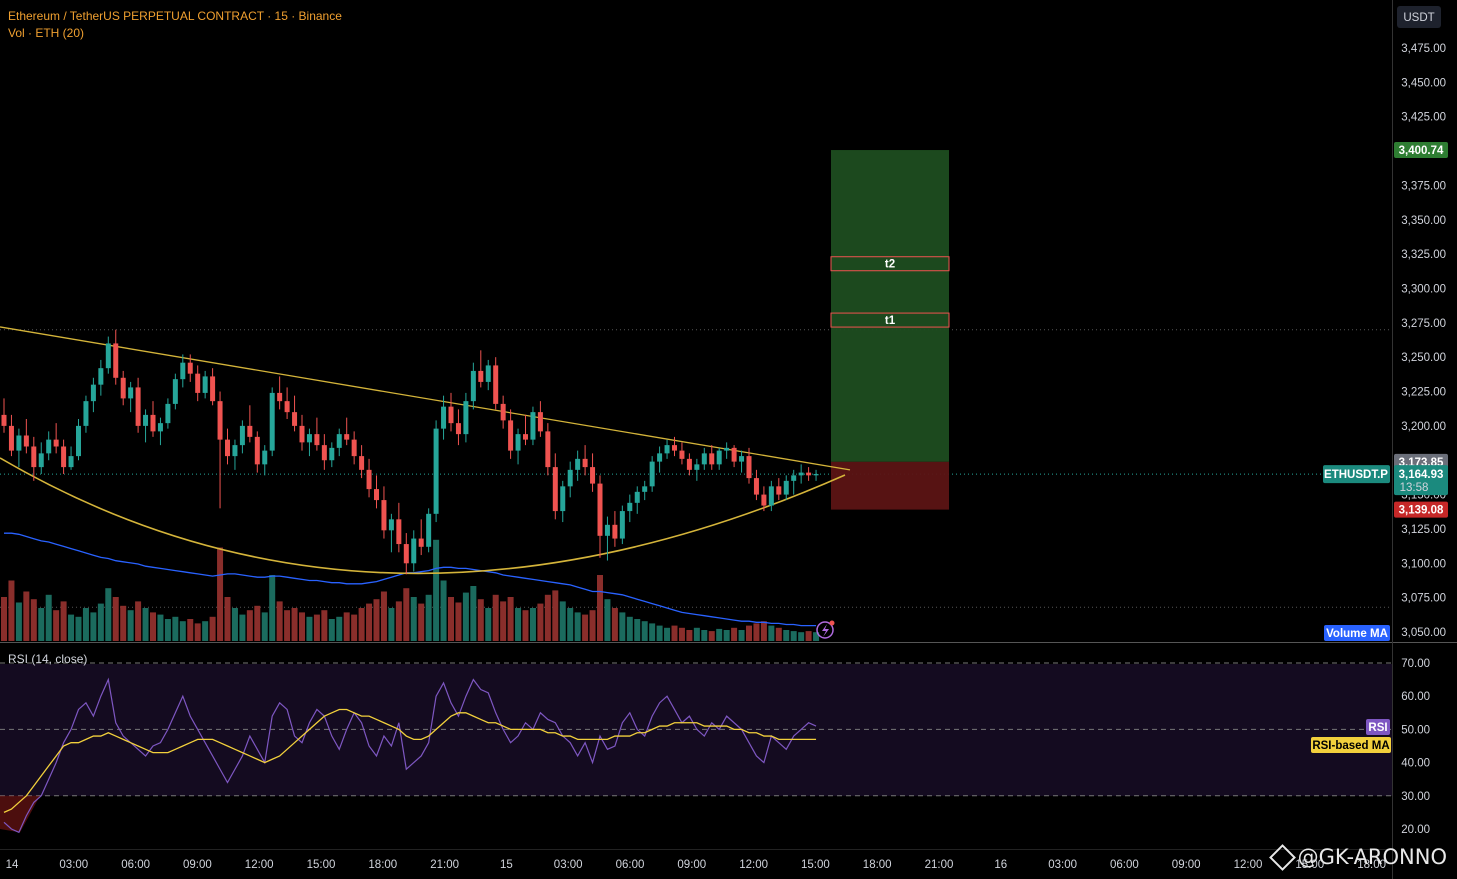 Image resolution: width=1457 pixels, height=879 pixels. I want to click on time-tick-label: 09:00, so click(197, 865).